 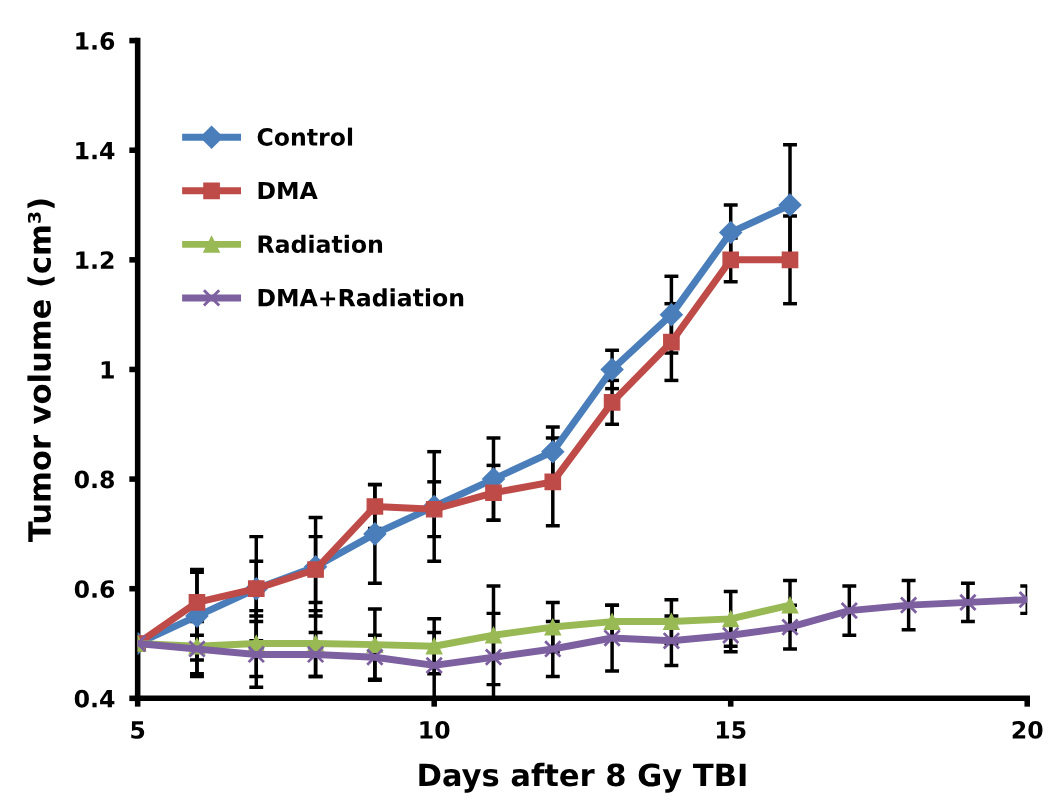 I want to click on y-tick-label: 1, so click(x=107, y=370).